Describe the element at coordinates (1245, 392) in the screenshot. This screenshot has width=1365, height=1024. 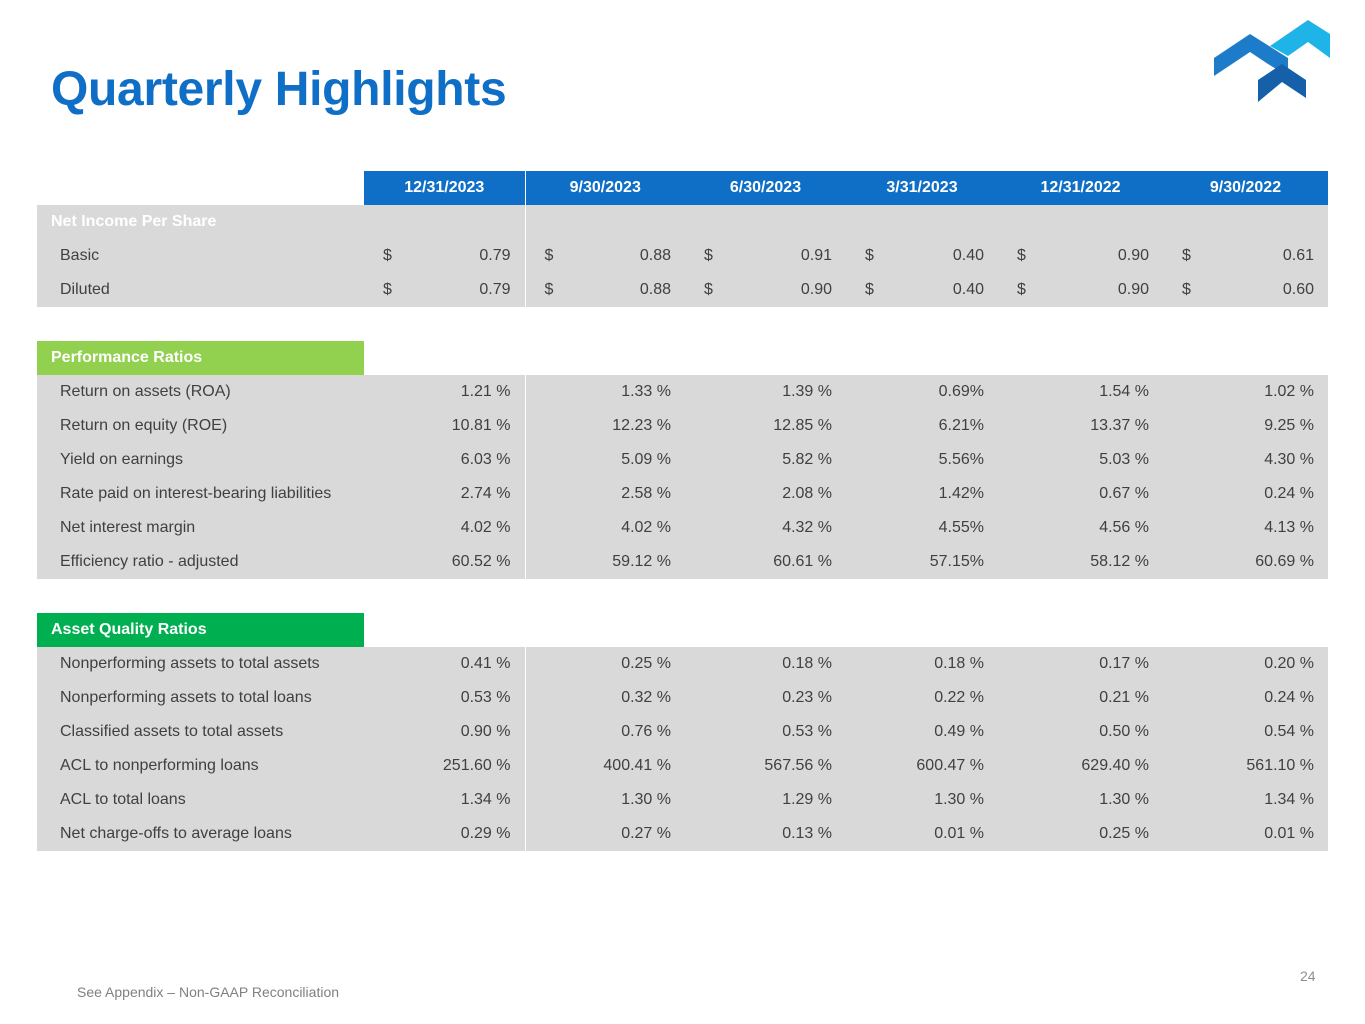
I see `value-cell: 1.02 %` at that location.